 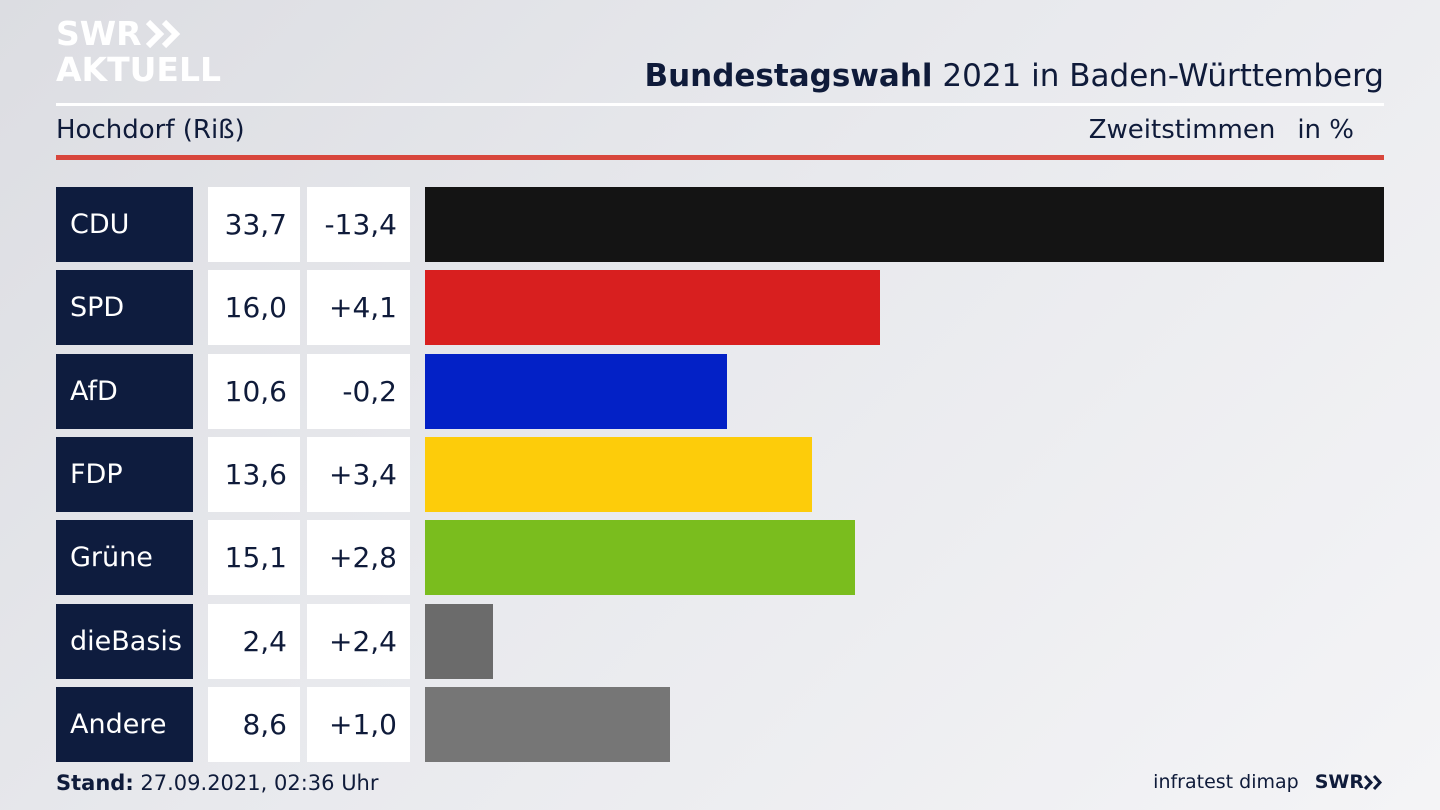 What do you see at coordinates (124, 474) in the screenshot?
I see `party-label: FDP` at bounding box center [124, 474].